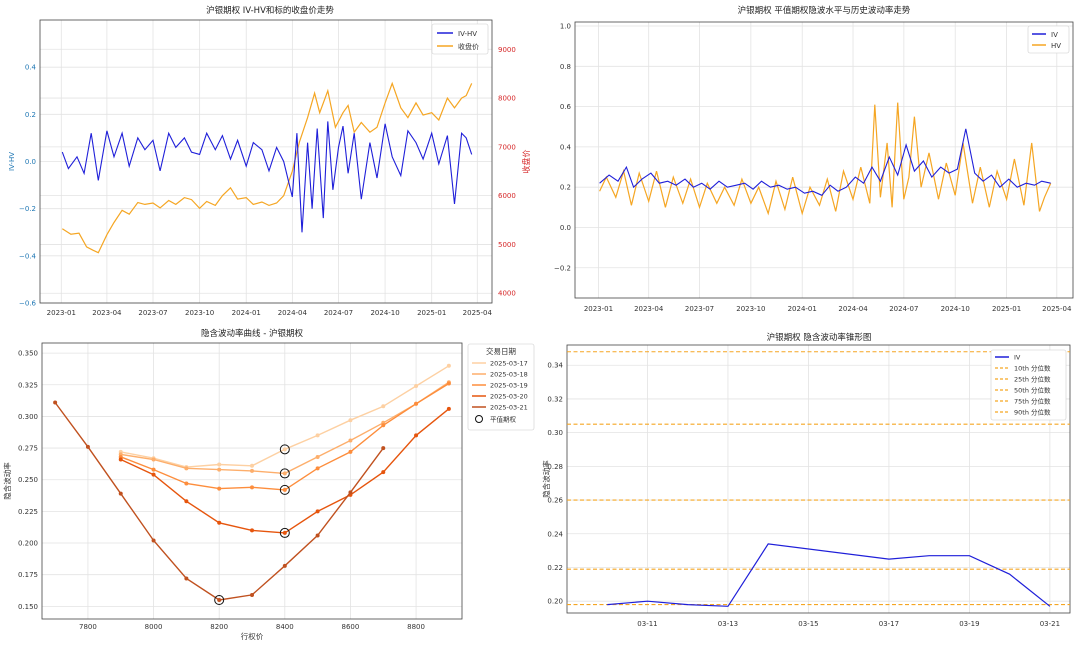  Describe the element at coordinates (501, 351) in the screenshot. I see `legend-title: 交易日期` at that location.